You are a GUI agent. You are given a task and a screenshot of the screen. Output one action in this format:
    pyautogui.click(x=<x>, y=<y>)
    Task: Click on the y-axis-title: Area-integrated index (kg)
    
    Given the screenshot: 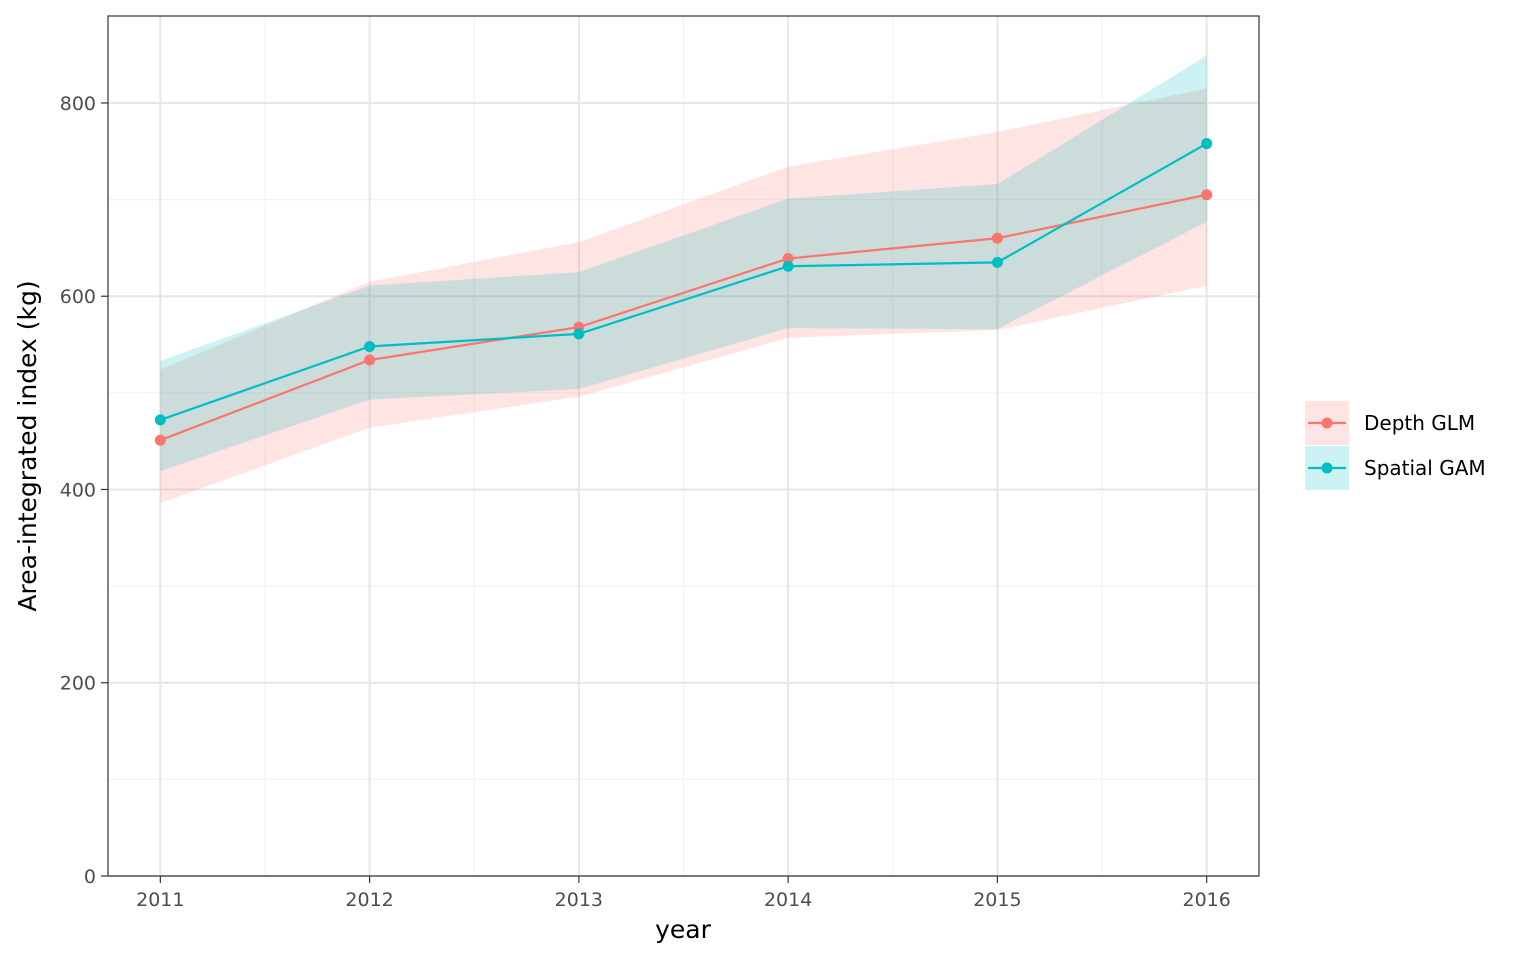 What is the action you would take?
    pyautogui.click(x=27, y=445)
    